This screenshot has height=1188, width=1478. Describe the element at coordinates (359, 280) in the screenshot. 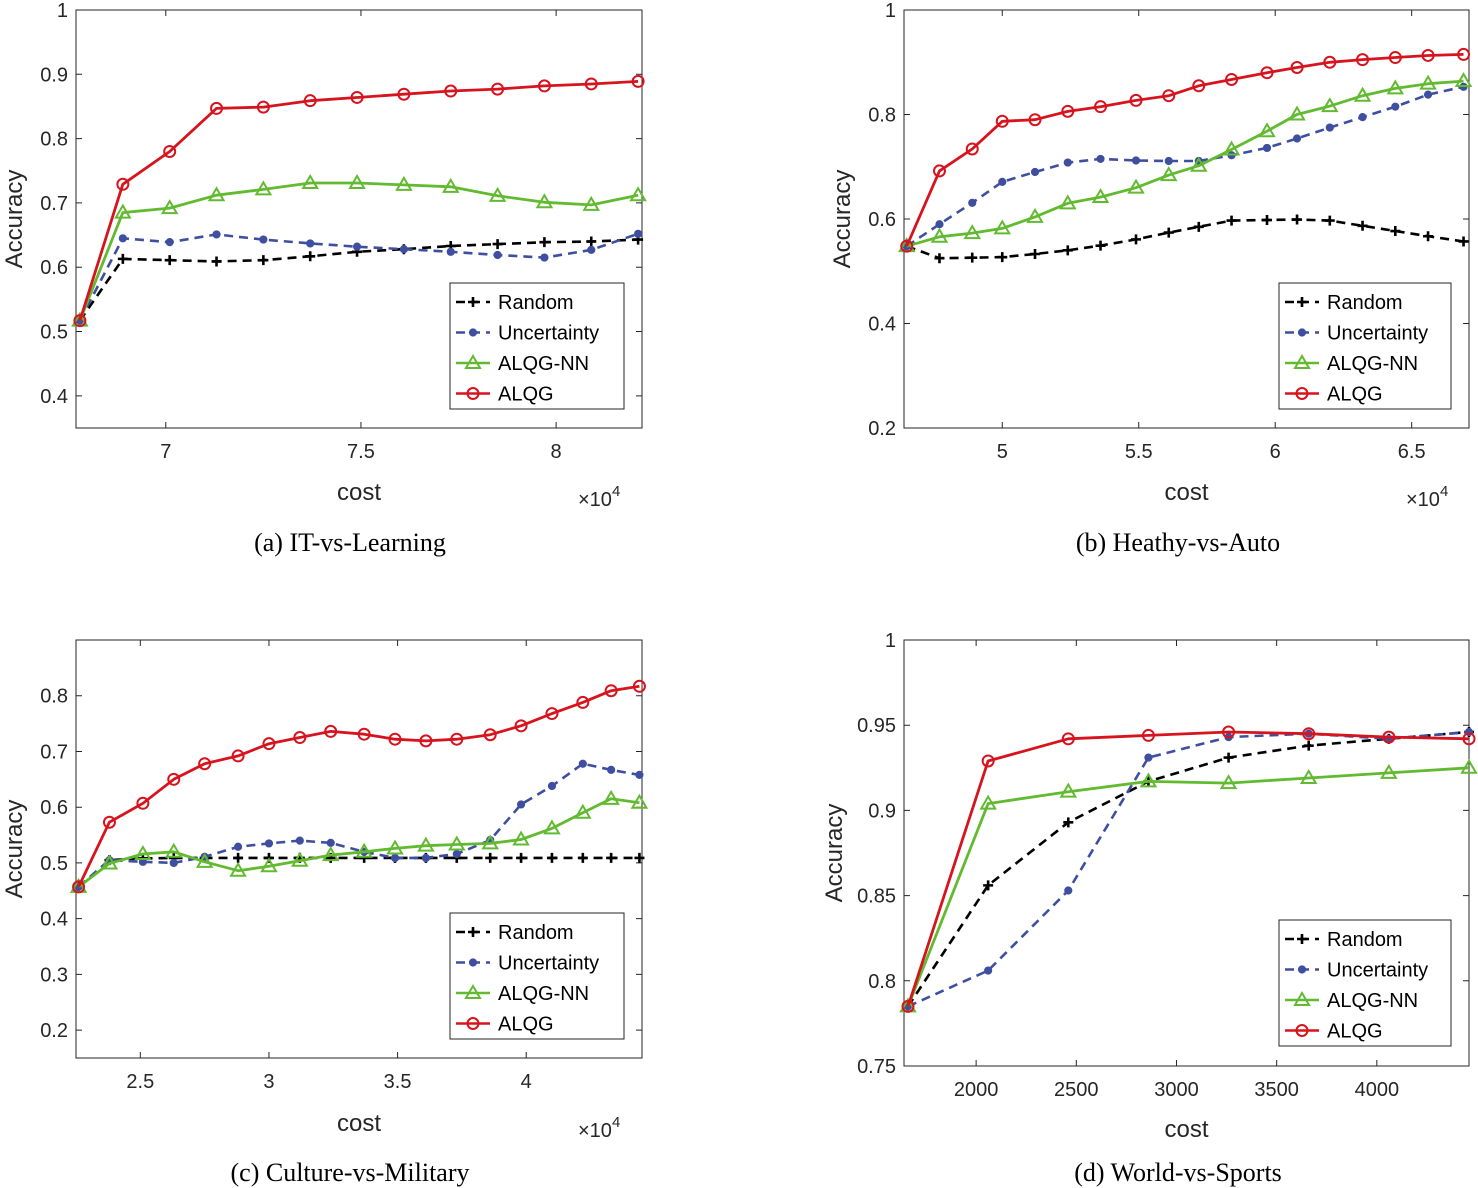

I see `series-random` at that location.